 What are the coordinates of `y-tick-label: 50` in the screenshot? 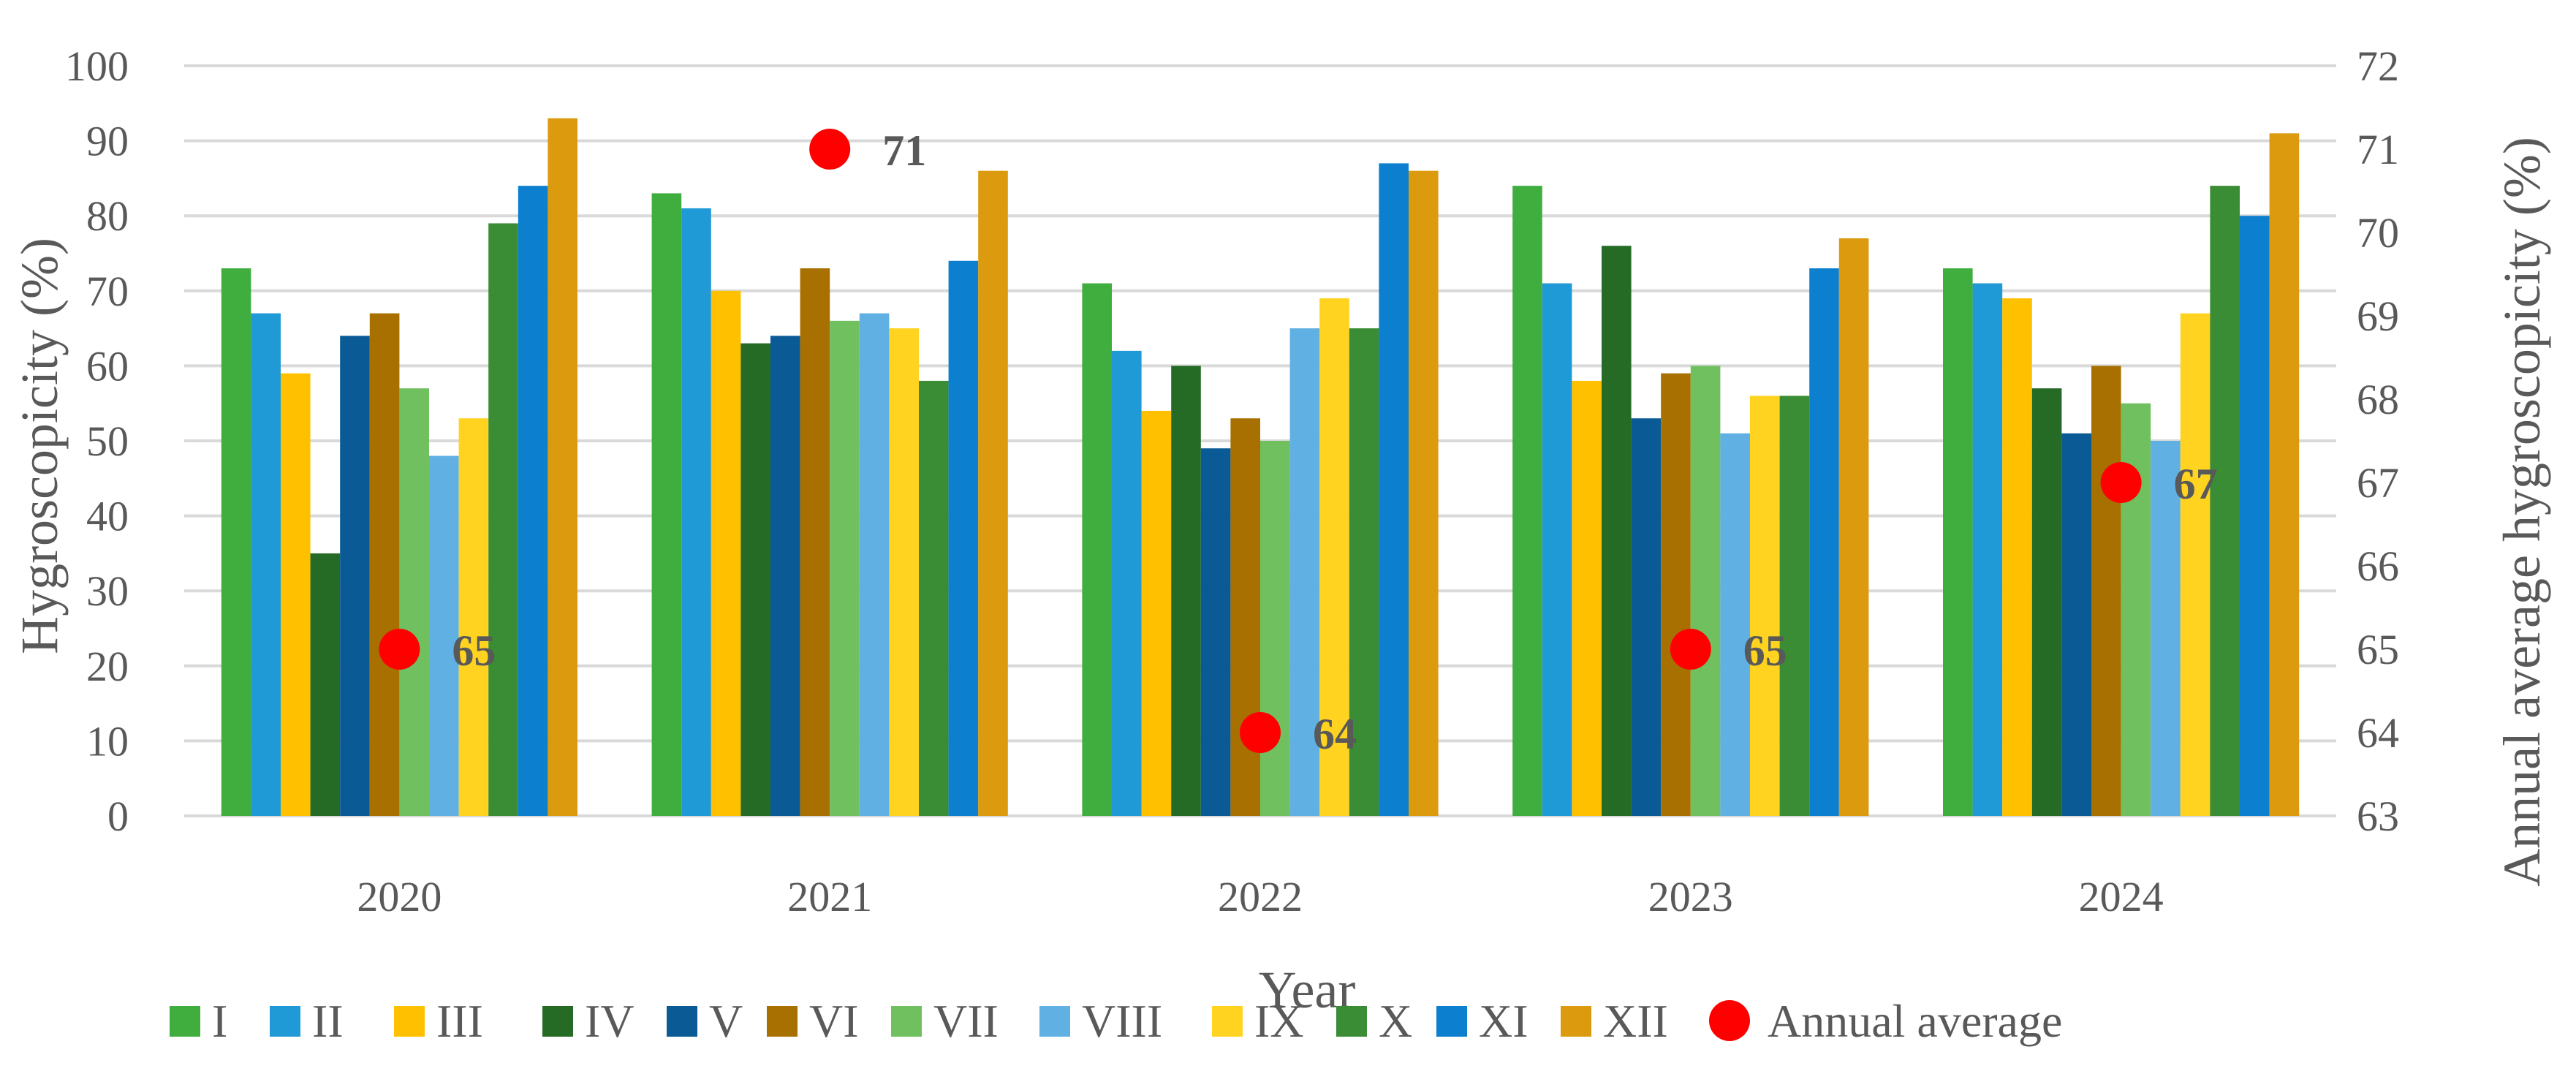 It's located at (107, 441).